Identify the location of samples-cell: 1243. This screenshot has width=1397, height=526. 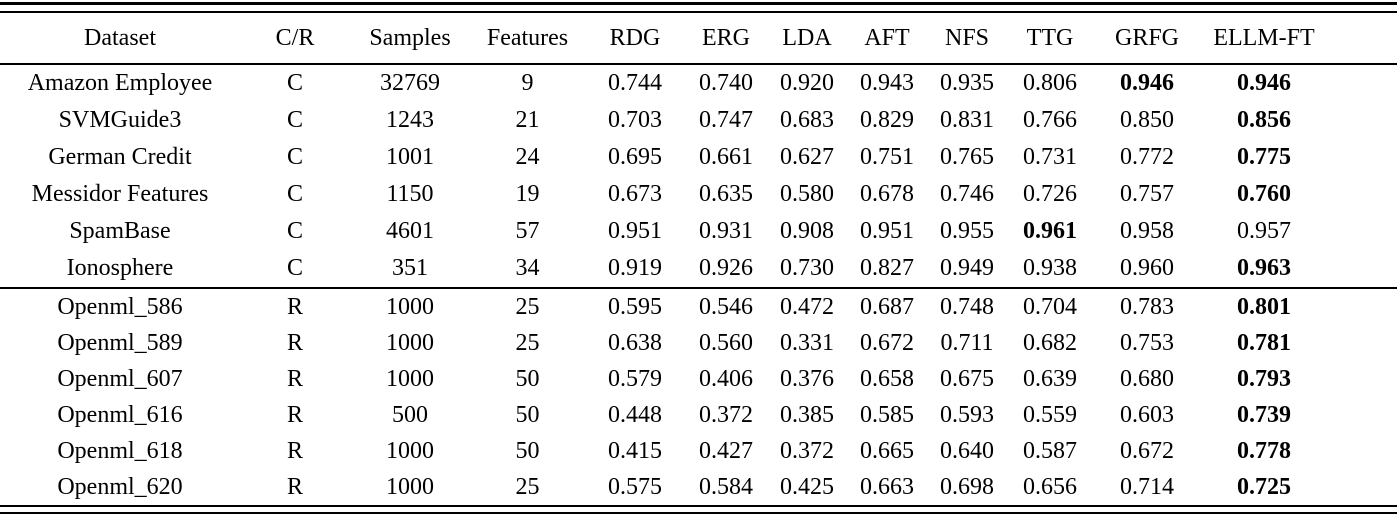
(410, 120).